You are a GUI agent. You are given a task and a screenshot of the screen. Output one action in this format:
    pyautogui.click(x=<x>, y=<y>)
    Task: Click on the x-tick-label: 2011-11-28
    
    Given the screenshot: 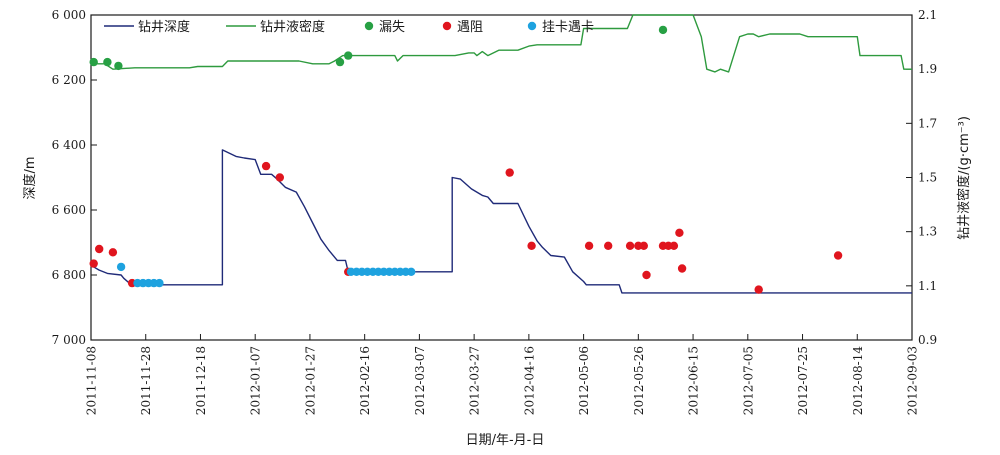 What is the action you would take?
    pyautogui.click(x=146, y=380)
    